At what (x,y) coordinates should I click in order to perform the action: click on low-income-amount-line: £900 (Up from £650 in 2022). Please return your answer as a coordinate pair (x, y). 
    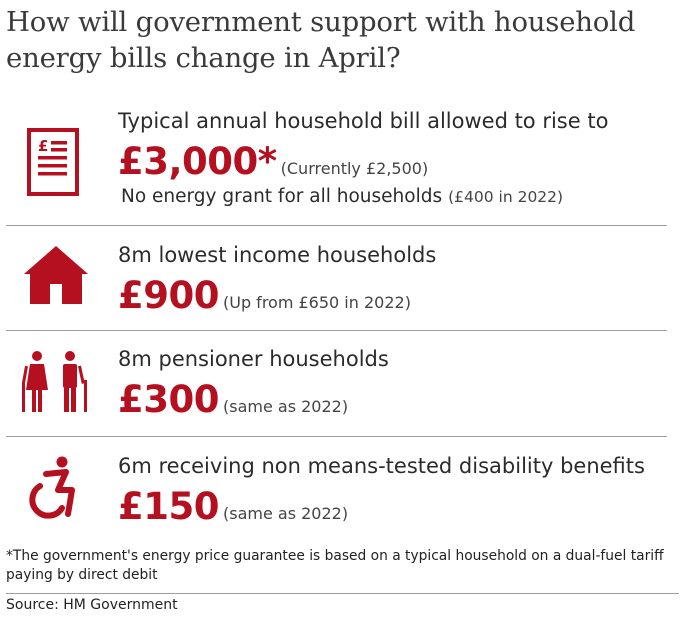
    Looking at the image, I should click on (264, 295).